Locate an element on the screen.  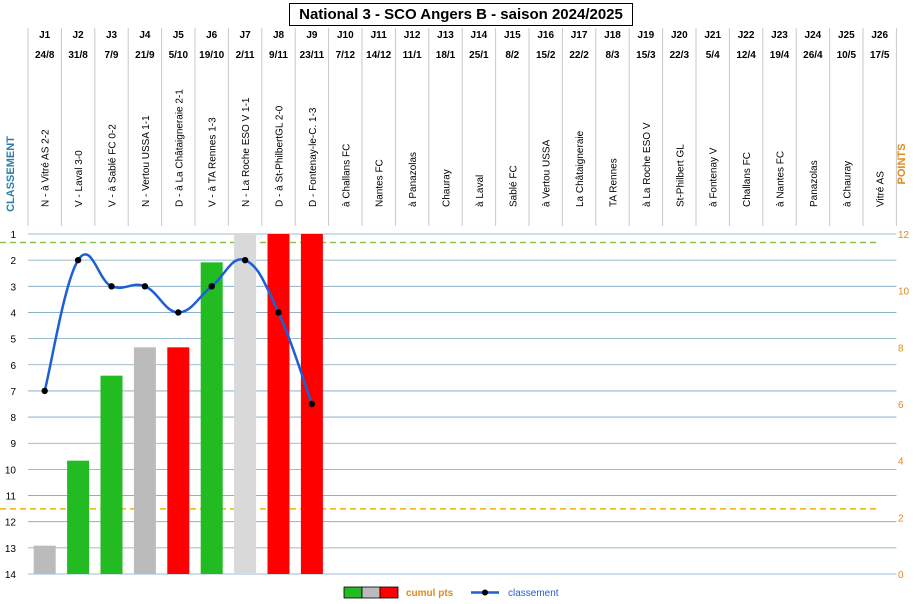
rank-tick-label: 3 is located at coordinates (13, 287).